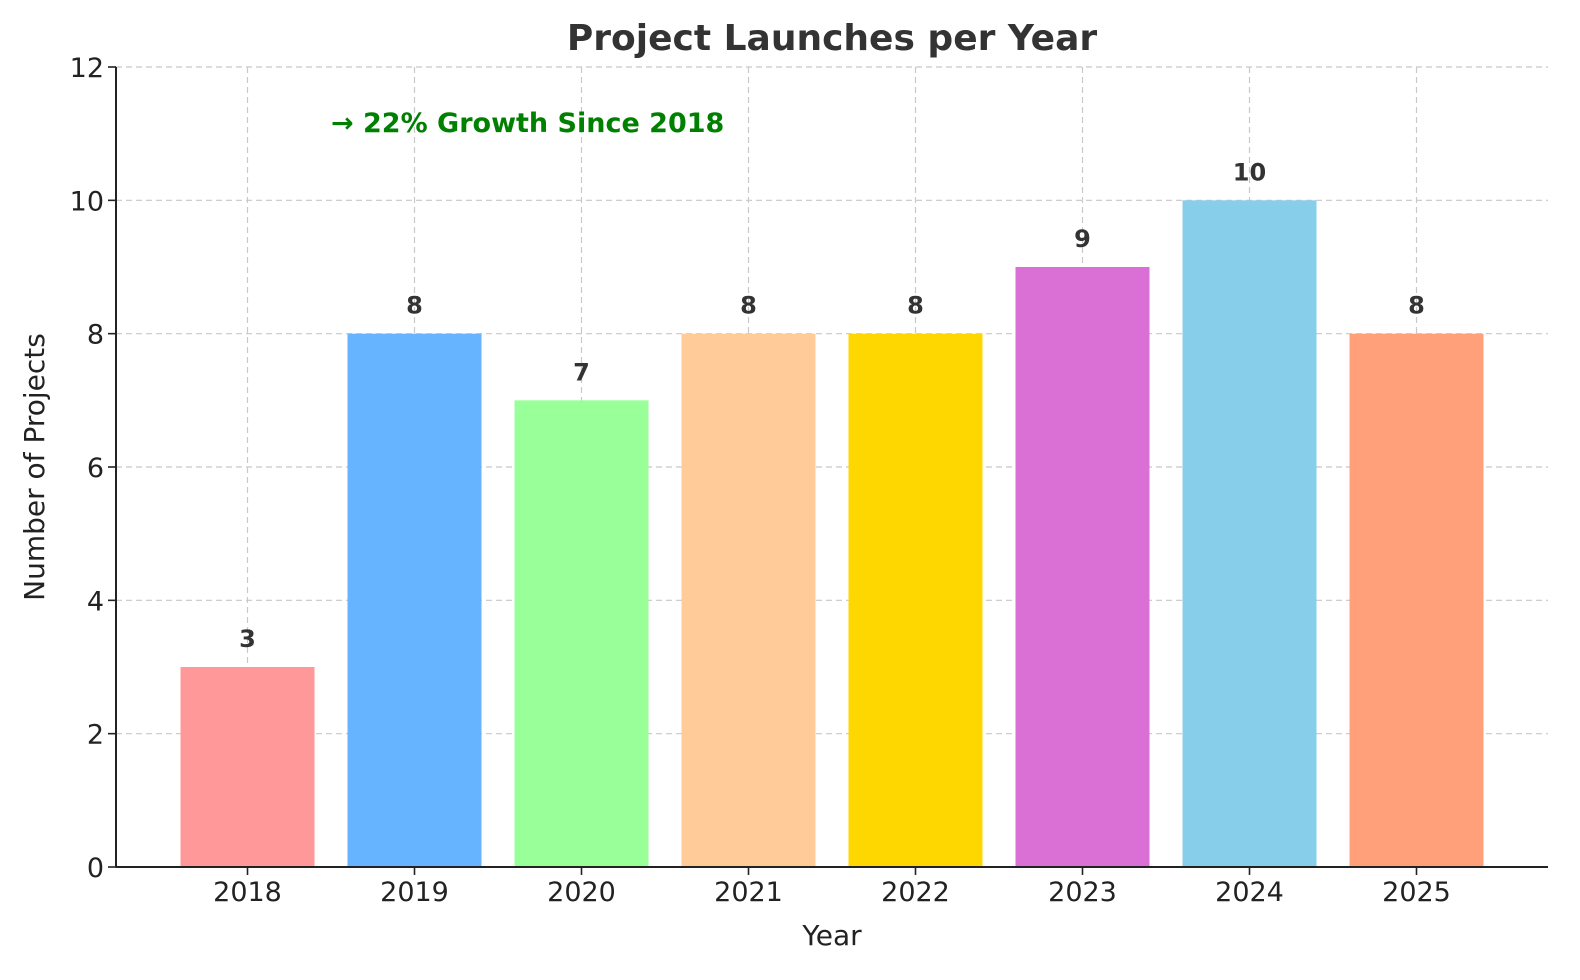 Image resolution: width=1580 pixels, height=980 pixels. What do you see at coordinates (915, 892) in the screenshot?
I see `x-tick-label-2022: 2022` at bounding box center [915, 892].